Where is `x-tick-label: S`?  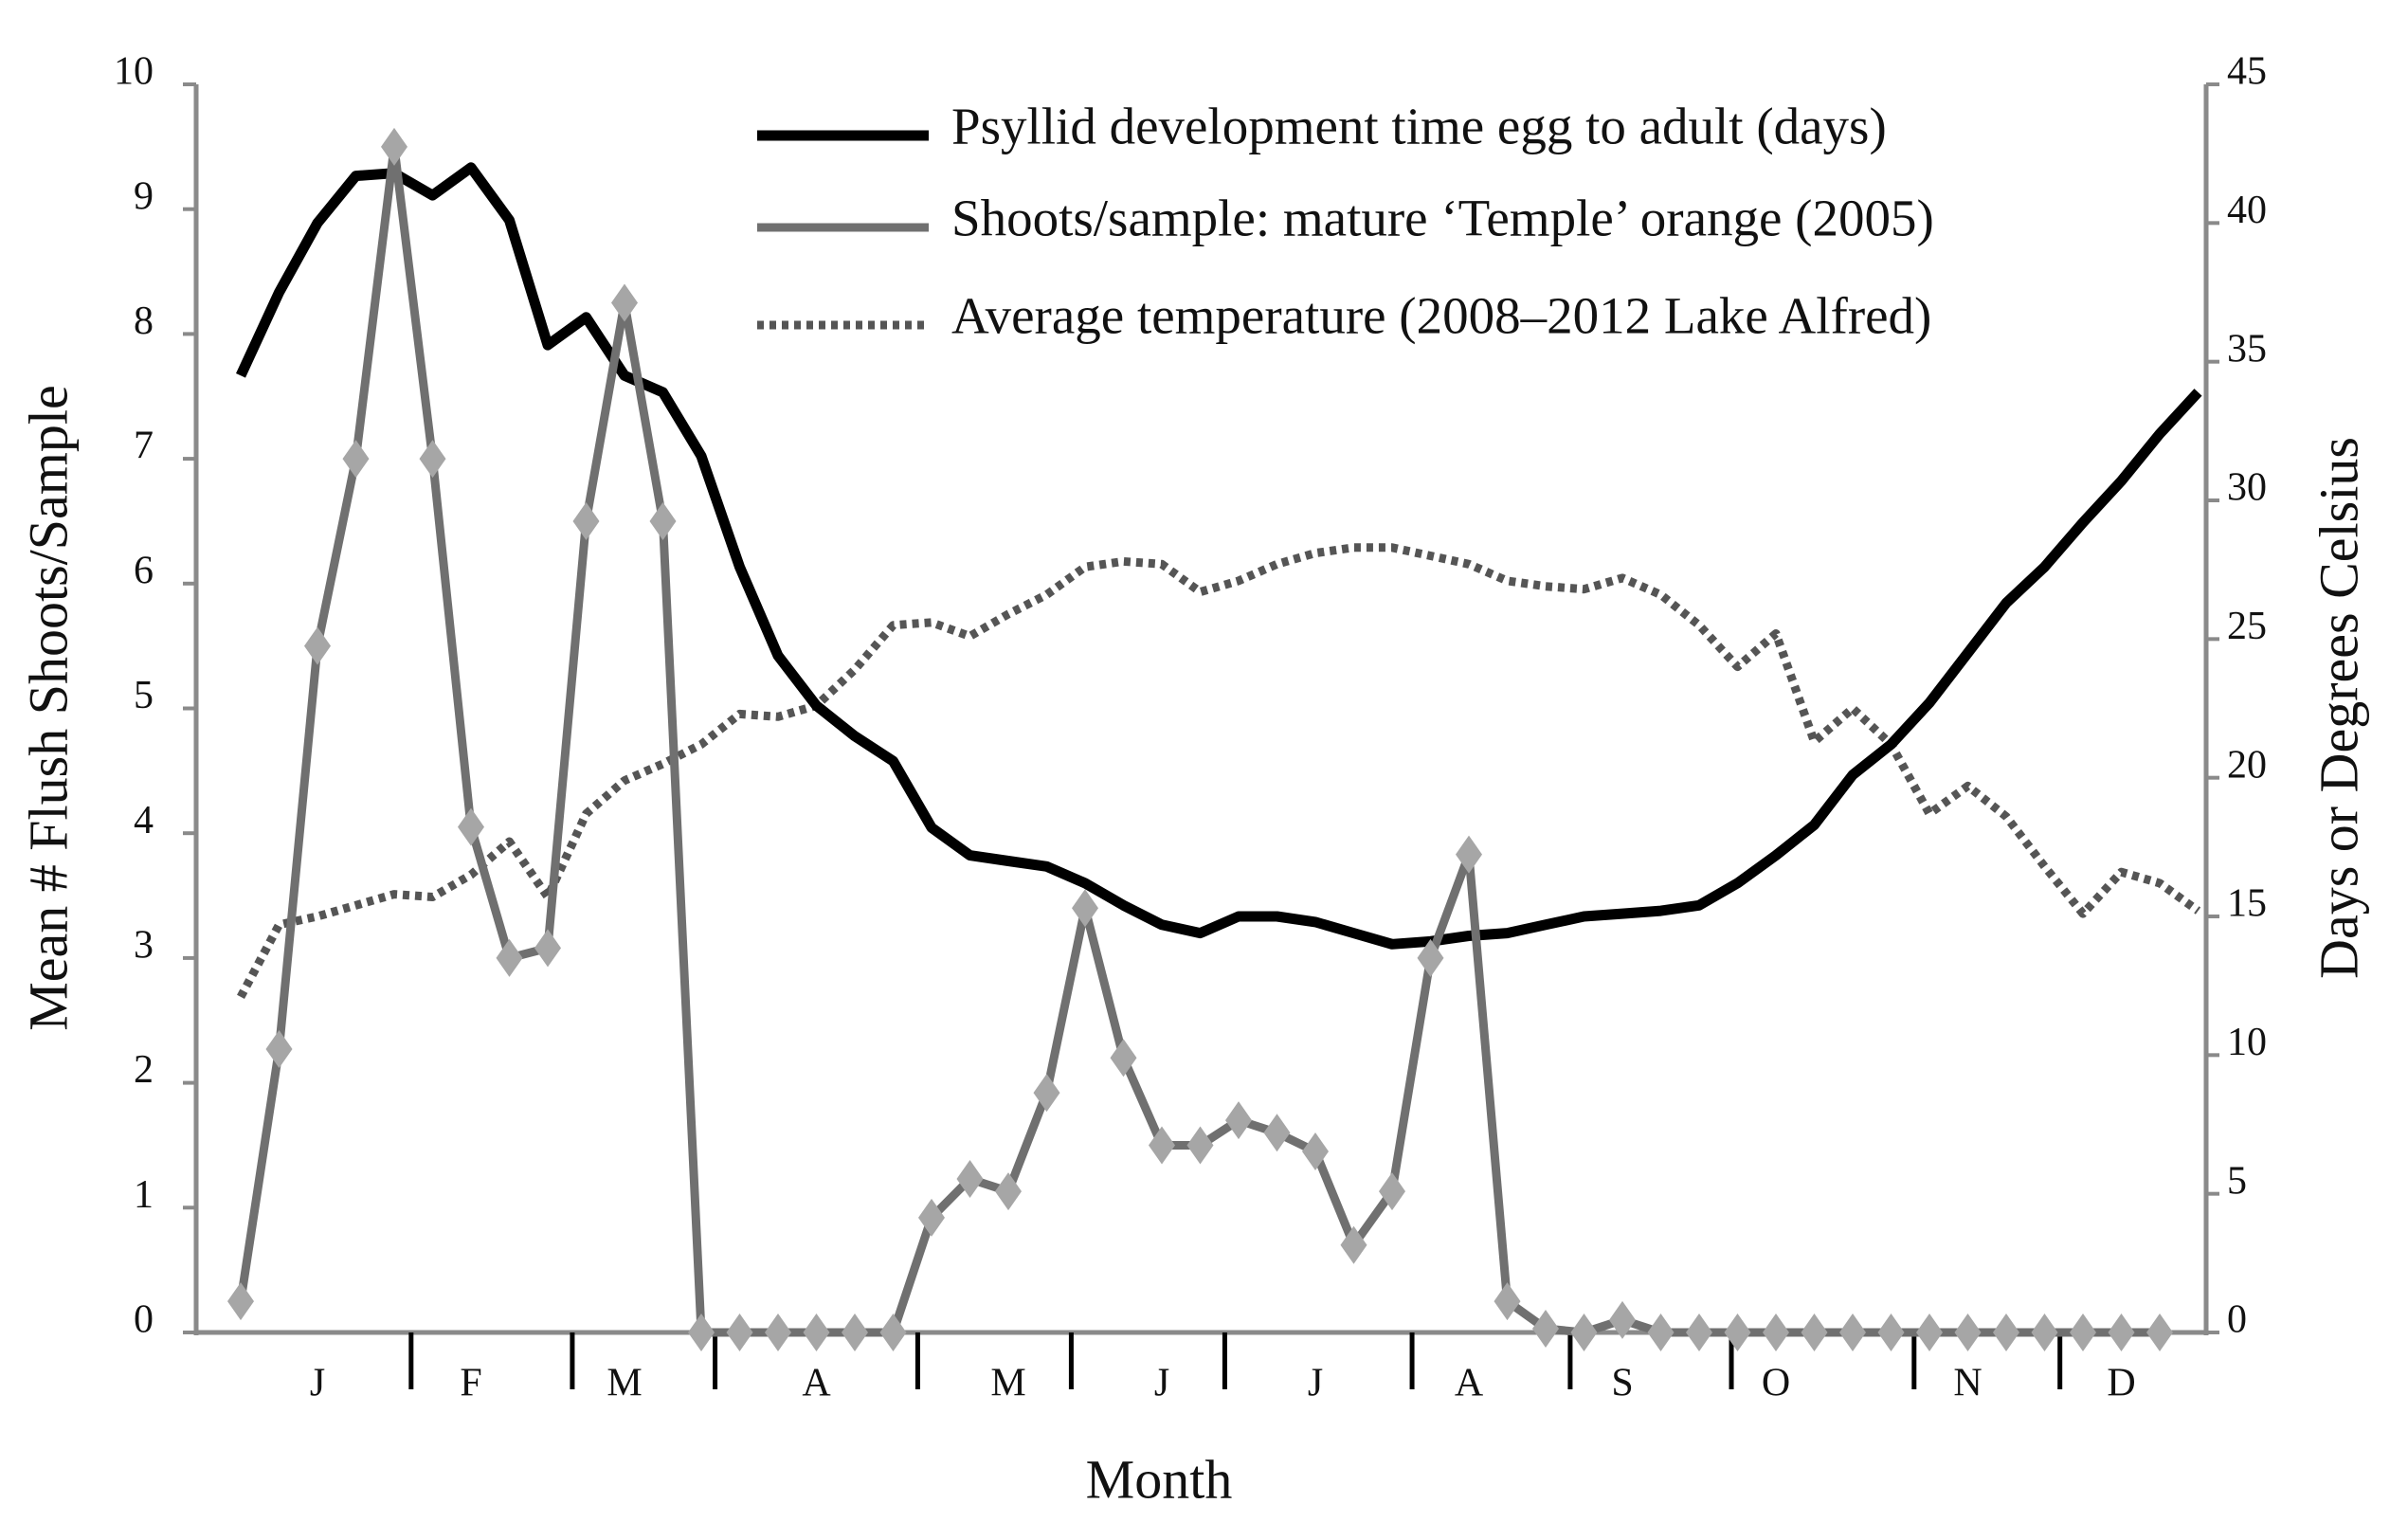 x-tick-label: S is located at coordinates (1622, 1383).